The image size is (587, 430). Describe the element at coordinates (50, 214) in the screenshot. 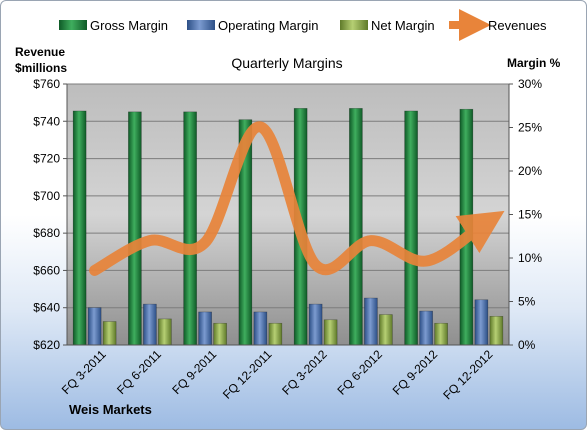

I see `left-axis: $620 $640 $660 $680 $700 $720 $740 $760` at that location.